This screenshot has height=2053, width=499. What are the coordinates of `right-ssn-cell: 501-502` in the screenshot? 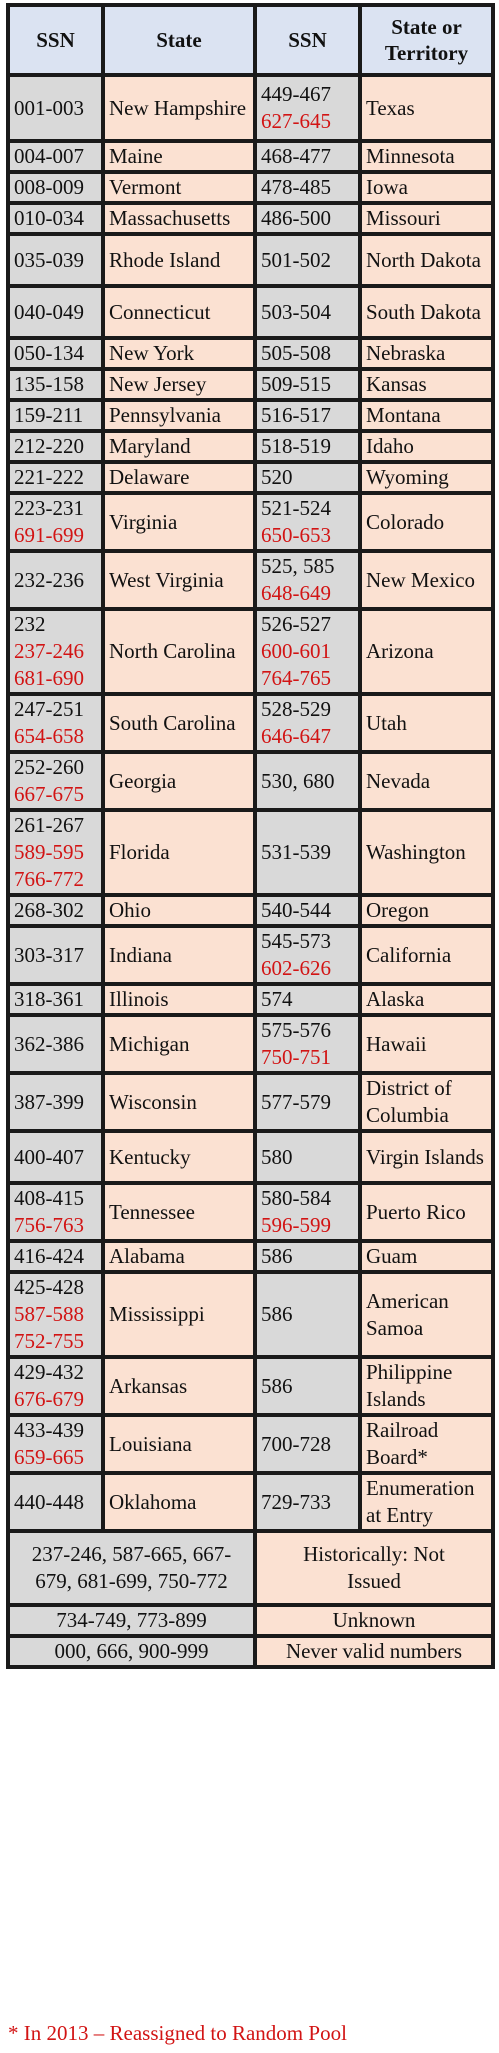 It's located at (307, 260).